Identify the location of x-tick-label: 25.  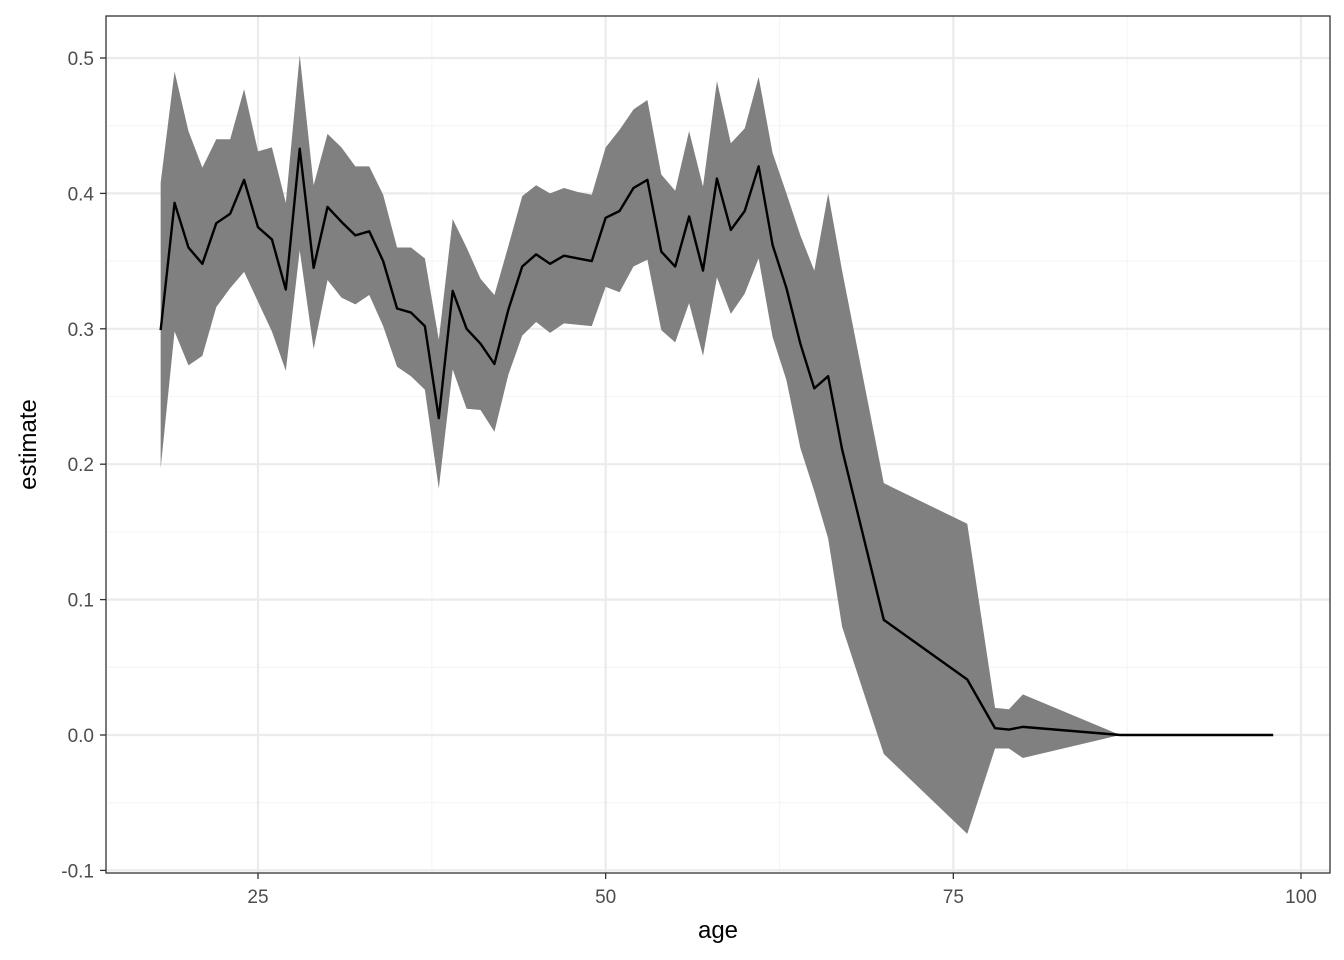
(257, 897).